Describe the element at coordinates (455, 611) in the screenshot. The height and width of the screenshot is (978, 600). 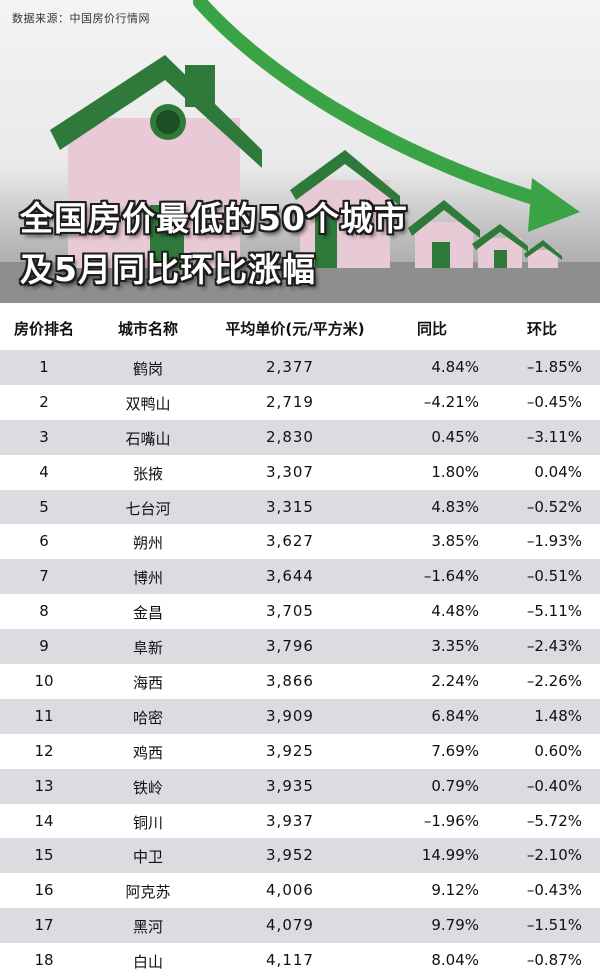
I see `cell-yoy: 4.48%` at that location.